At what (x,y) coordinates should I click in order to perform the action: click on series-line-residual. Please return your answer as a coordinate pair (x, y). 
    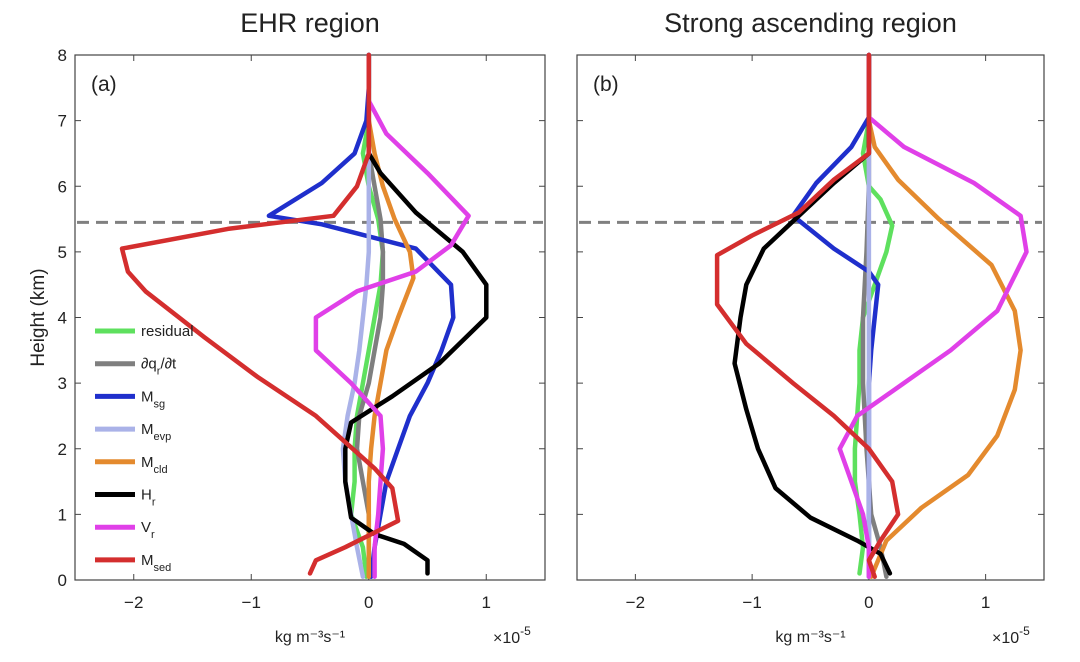
    Looking at the image, I should click on (367, 315).